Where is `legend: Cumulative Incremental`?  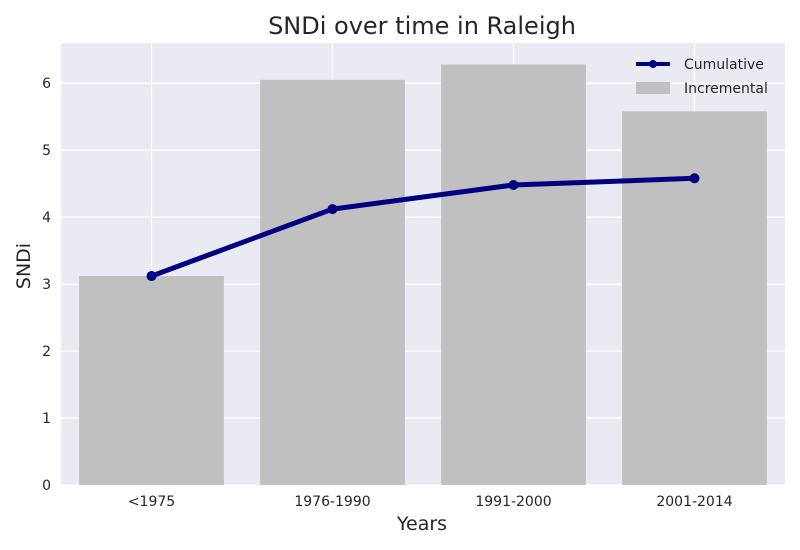 legend: Cumulative Incremental is located at coordinates (702, 77).